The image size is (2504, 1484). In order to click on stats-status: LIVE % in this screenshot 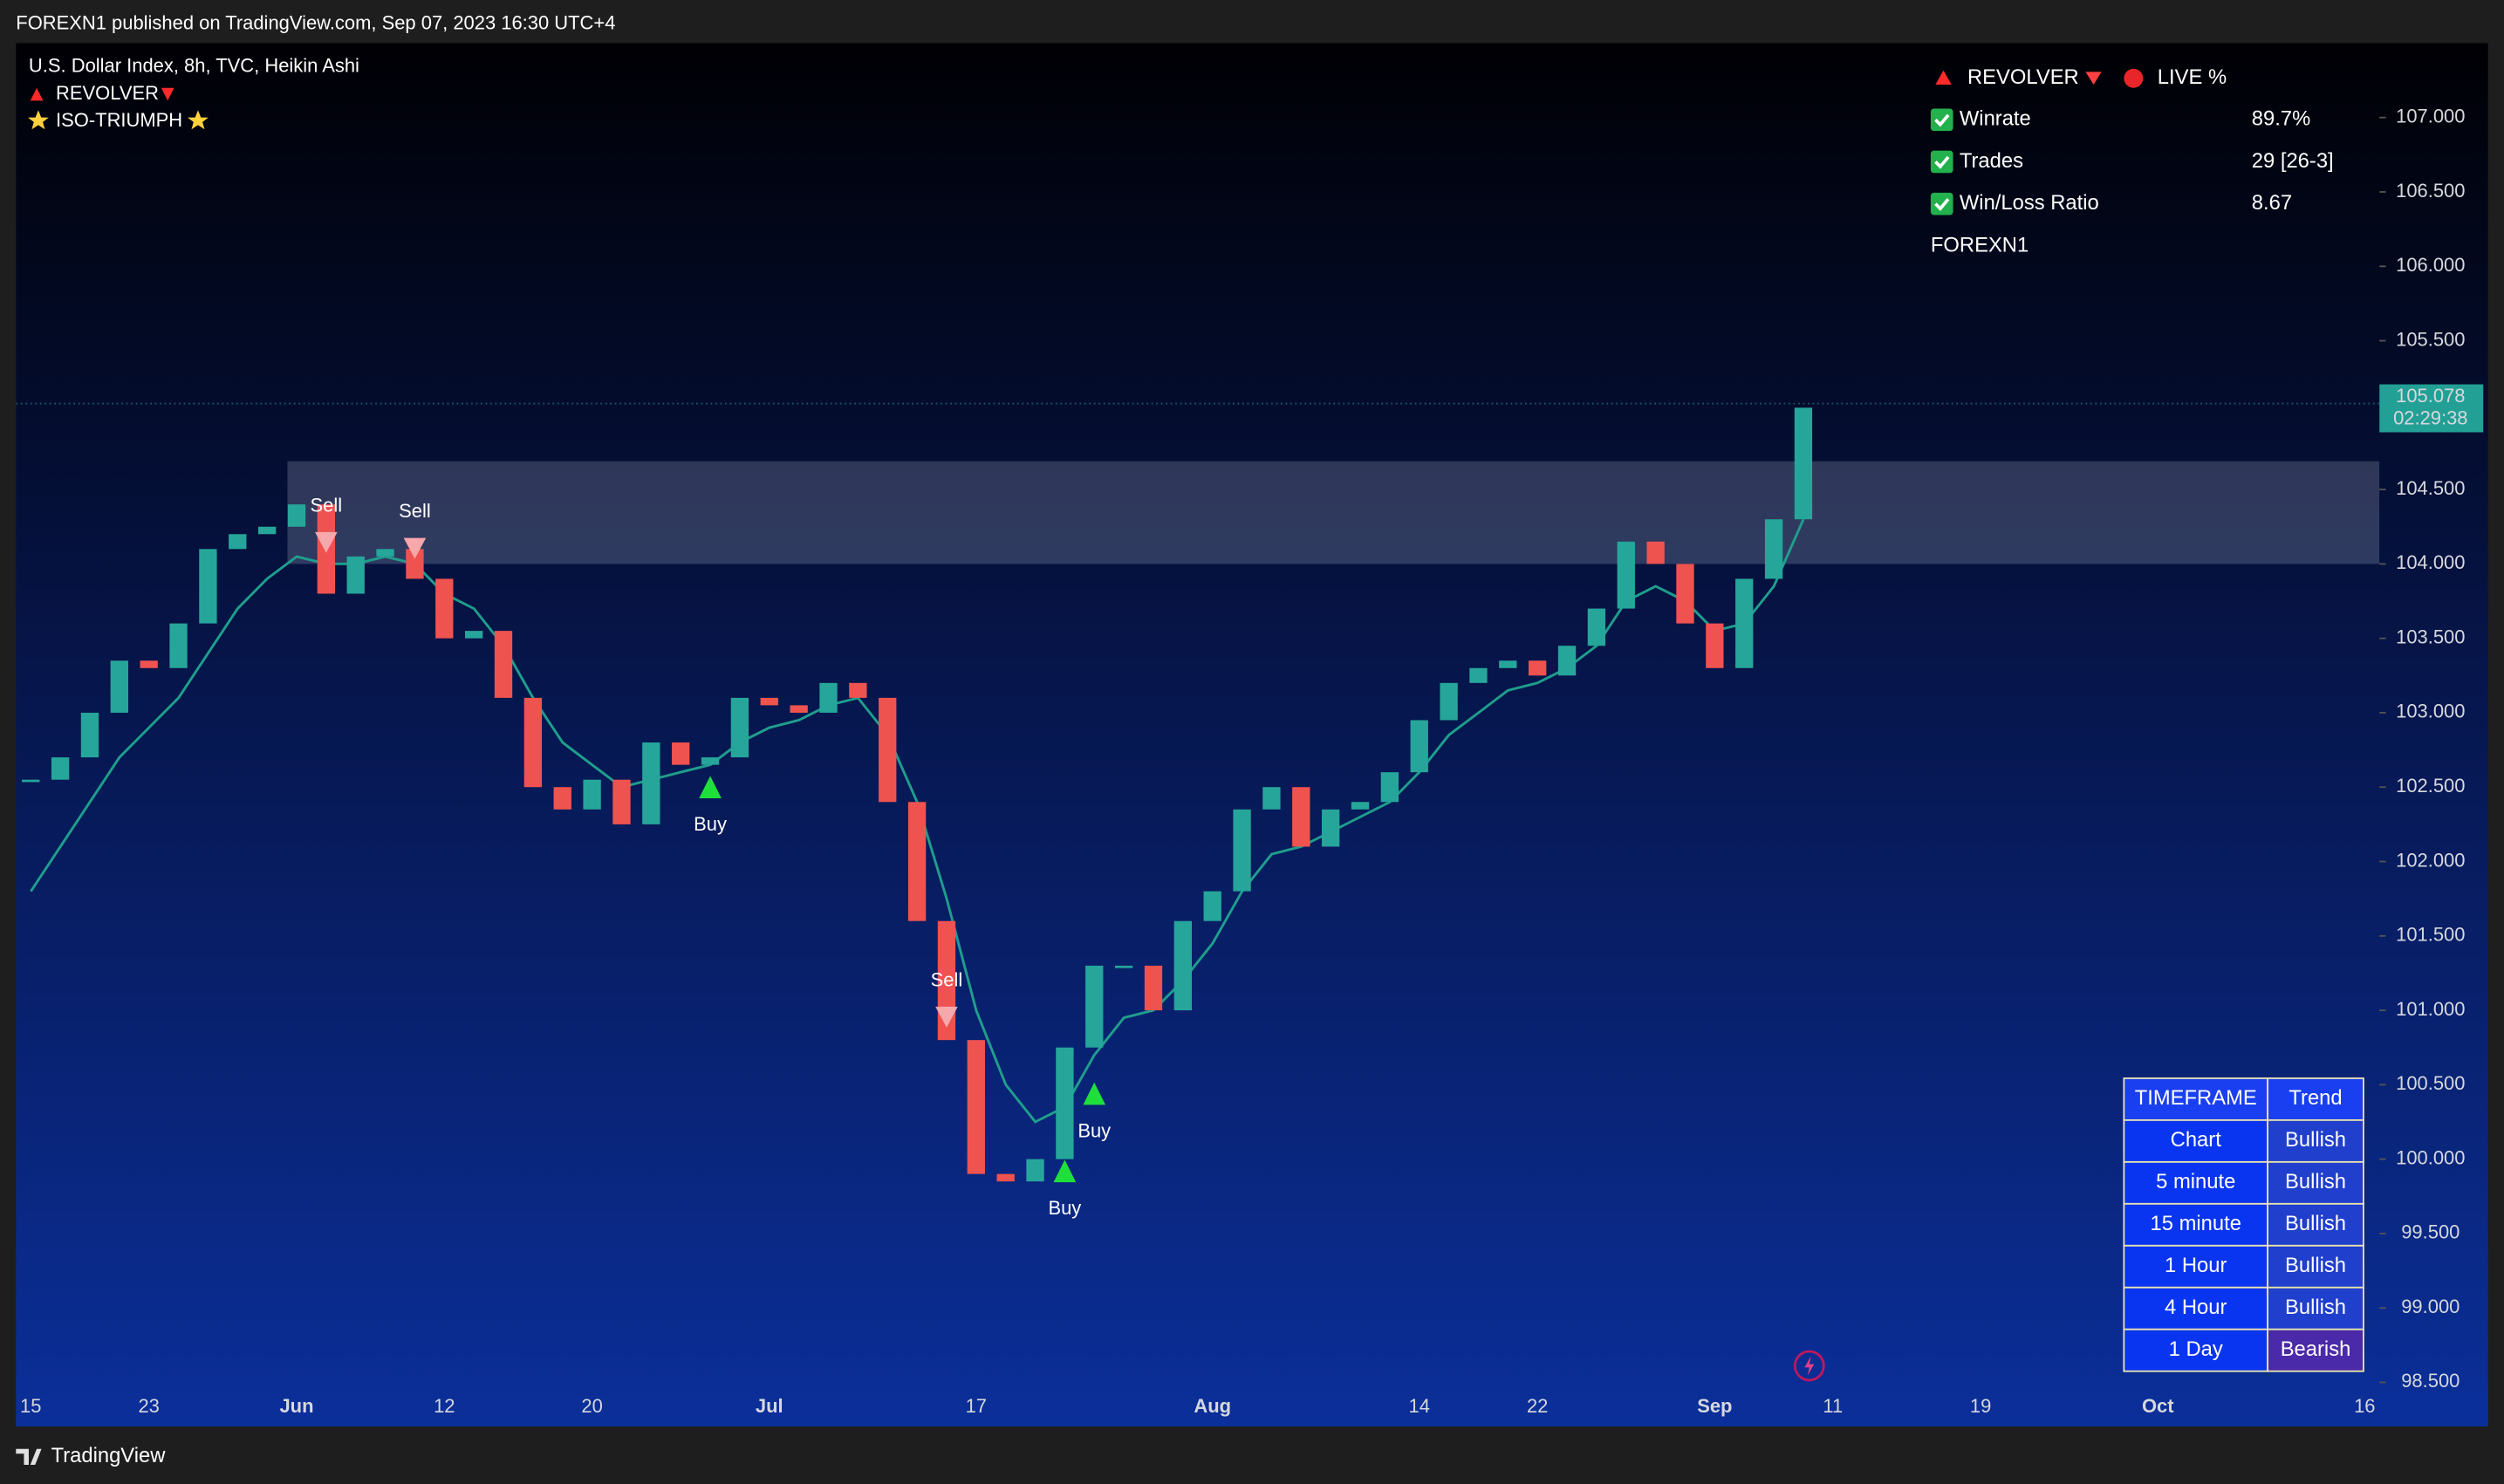, I will do `click(2192, 77)`.